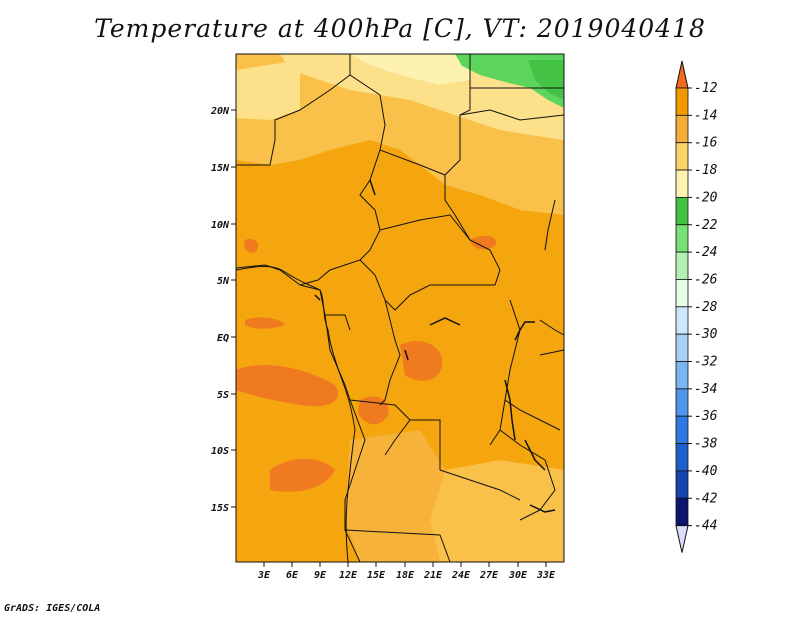  I want to click on colorbar-label: -44, so click(705, 526).